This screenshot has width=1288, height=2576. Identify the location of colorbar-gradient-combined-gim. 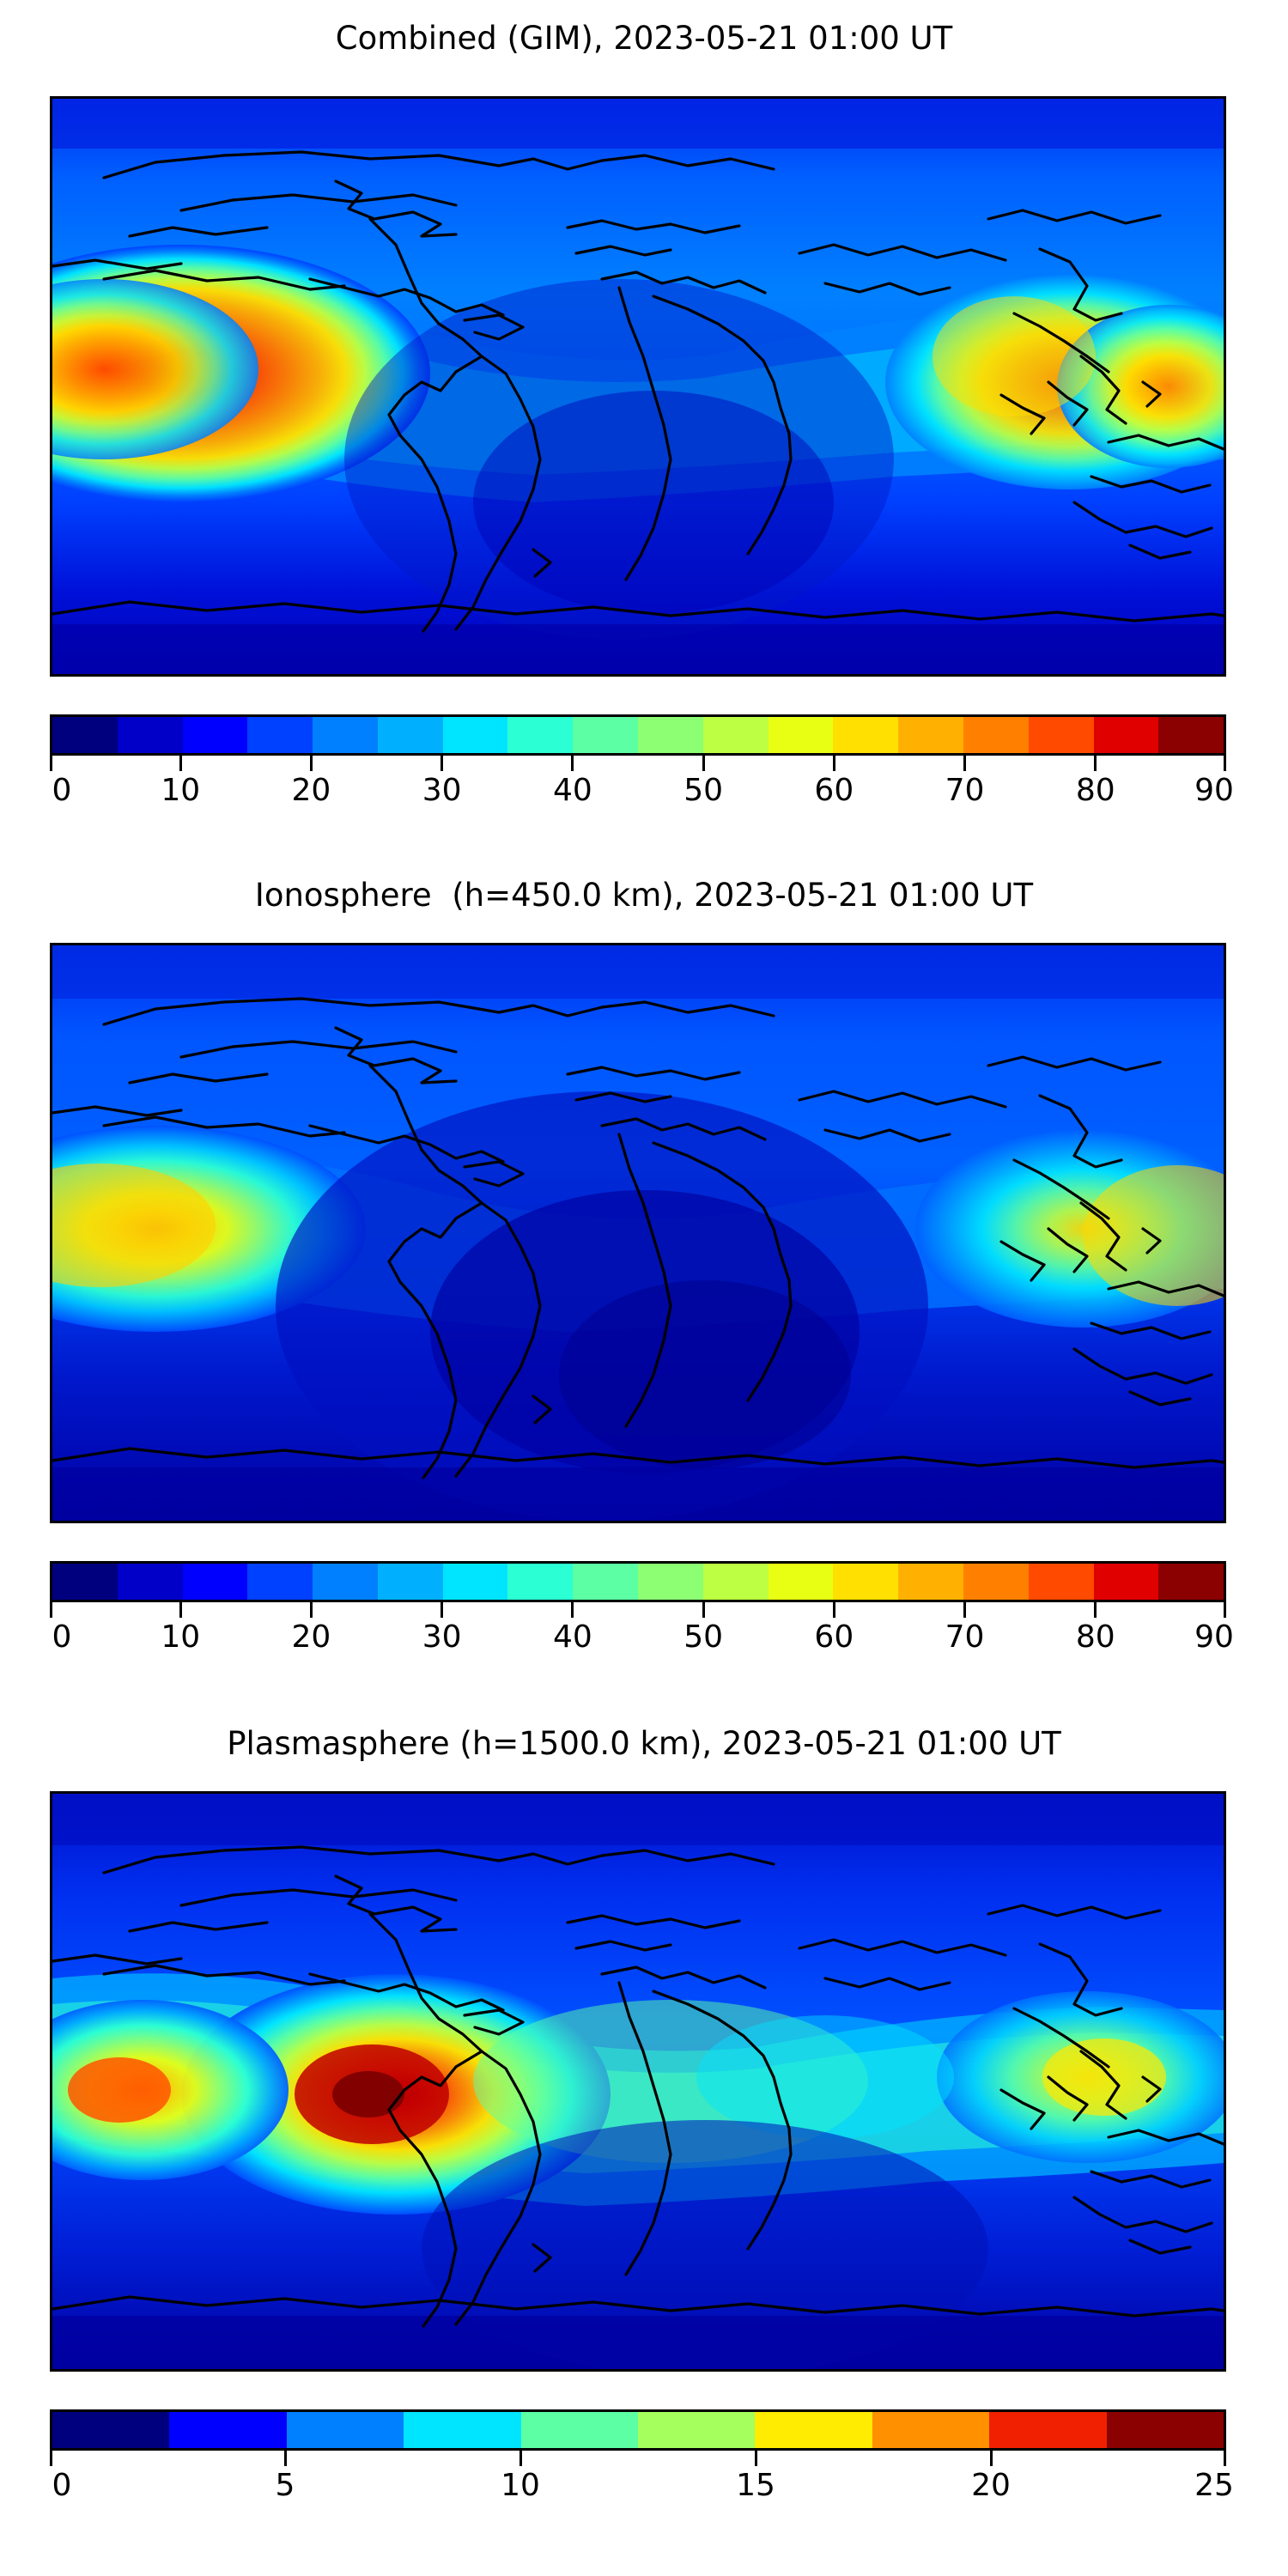
(638, 735).